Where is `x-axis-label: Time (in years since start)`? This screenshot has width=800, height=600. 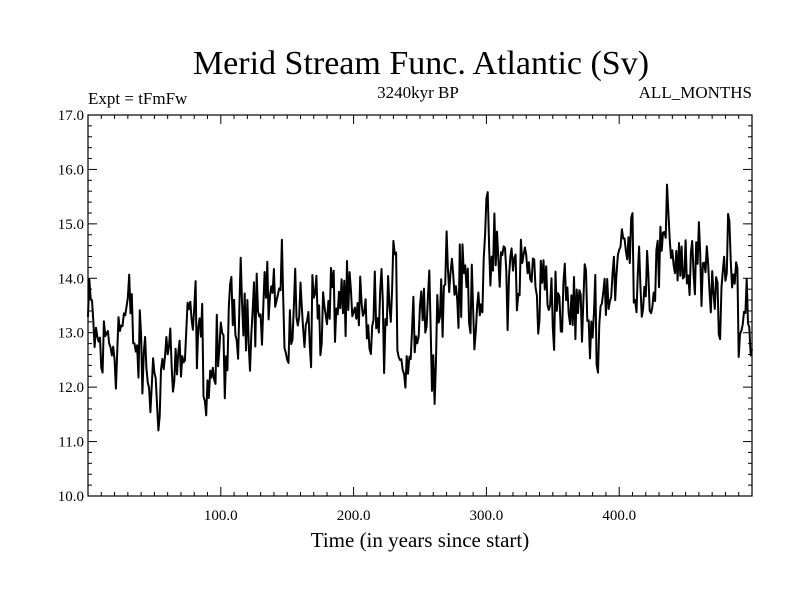 x-axis-label: Time (in years since start) is located at coordinates (420, 540).